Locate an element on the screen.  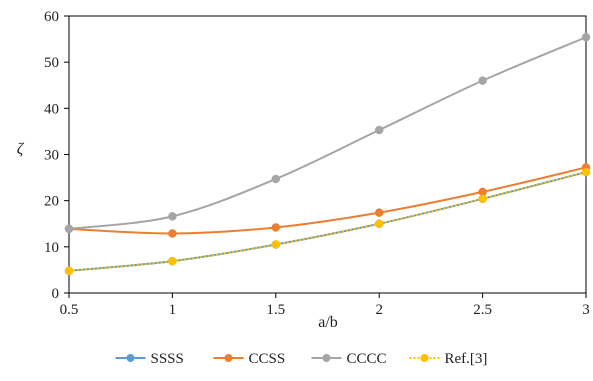
legend-item: SSSS is located at coordinates (149, 359).